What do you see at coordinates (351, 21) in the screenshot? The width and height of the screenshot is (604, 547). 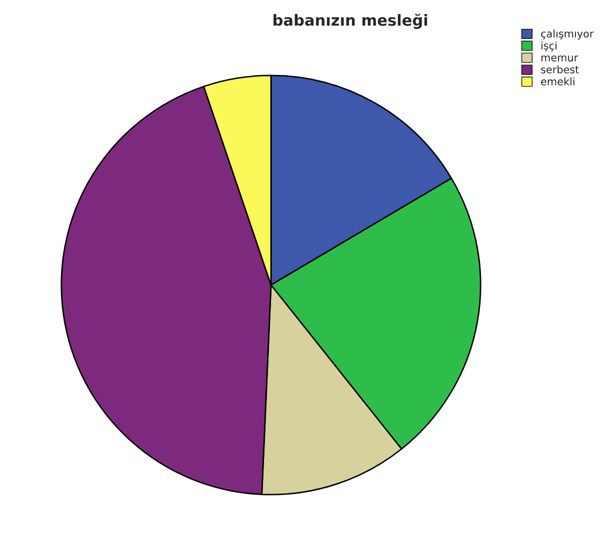 I see `chart-title: babanızın mesleği` at bounding box center [351, 21].